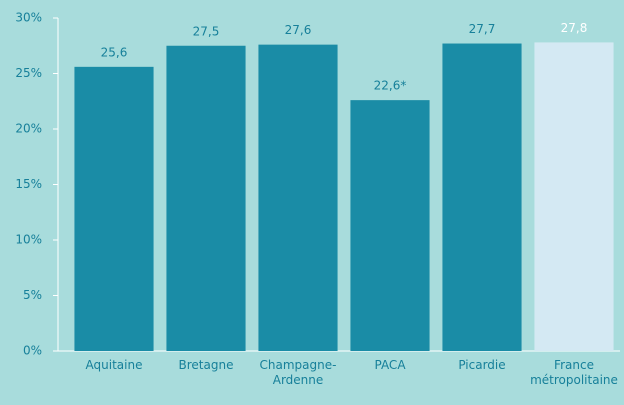 The image size is (624, 405). I want to click on y-tick-label: 0%, so click(32, 351).